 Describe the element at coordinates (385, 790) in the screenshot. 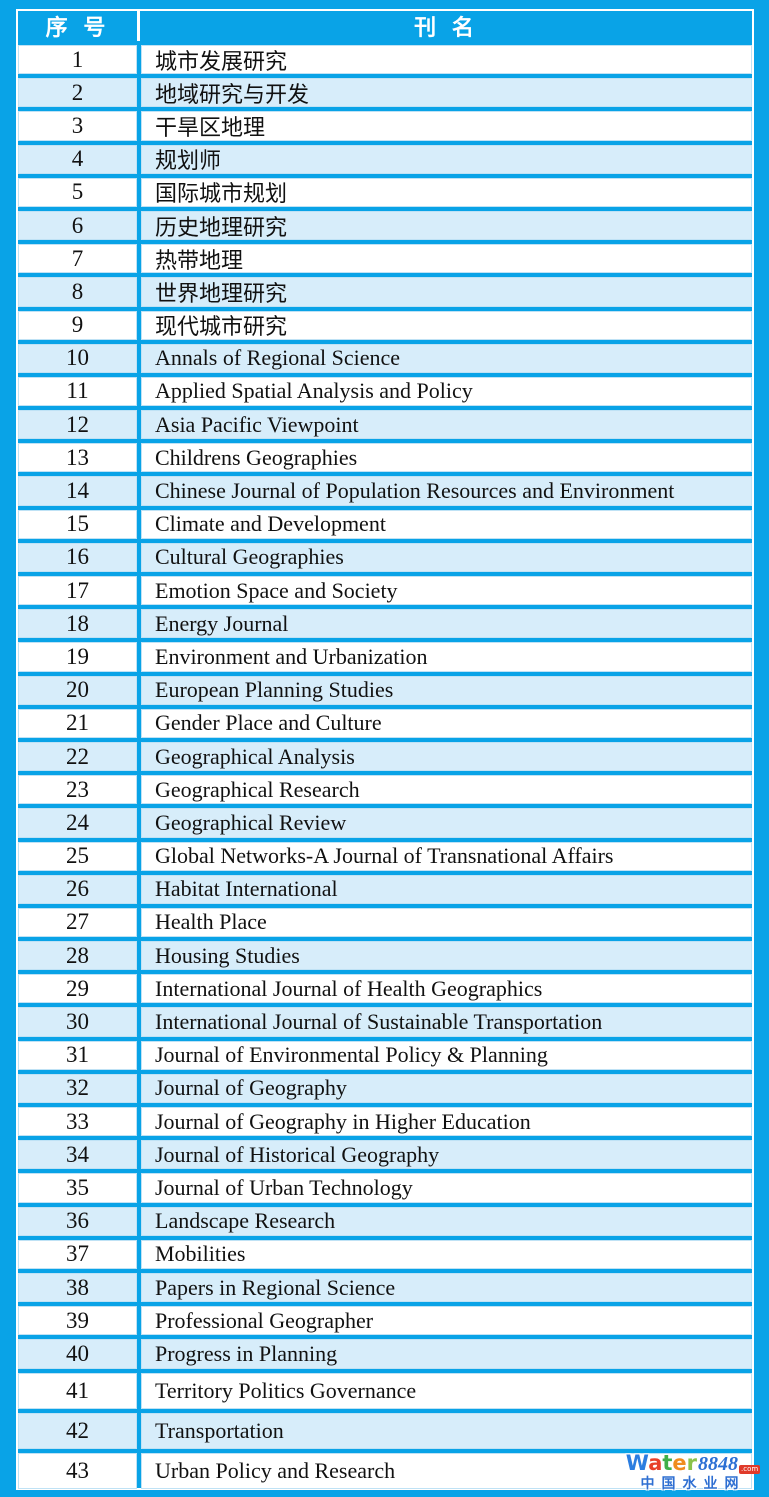

I see `table-row: 23 Geographical Research` at that location.